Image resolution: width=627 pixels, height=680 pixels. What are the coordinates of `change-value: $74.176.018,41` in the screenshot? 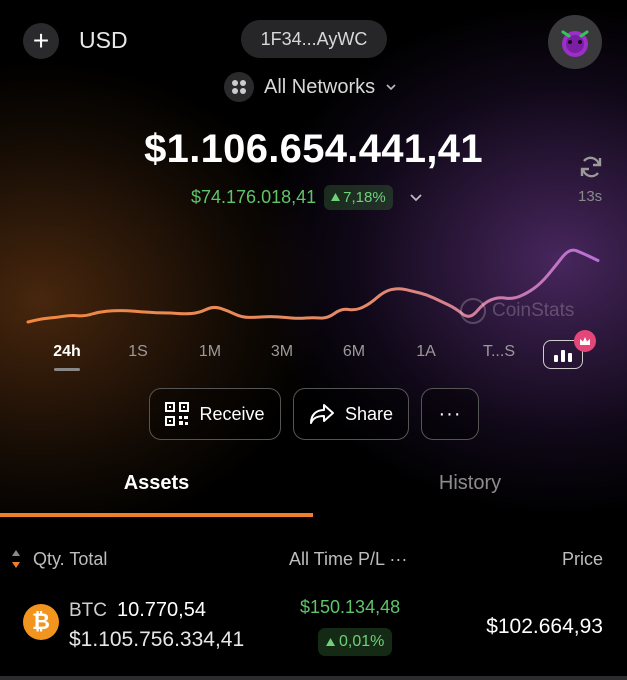 It's located at (254, 196).